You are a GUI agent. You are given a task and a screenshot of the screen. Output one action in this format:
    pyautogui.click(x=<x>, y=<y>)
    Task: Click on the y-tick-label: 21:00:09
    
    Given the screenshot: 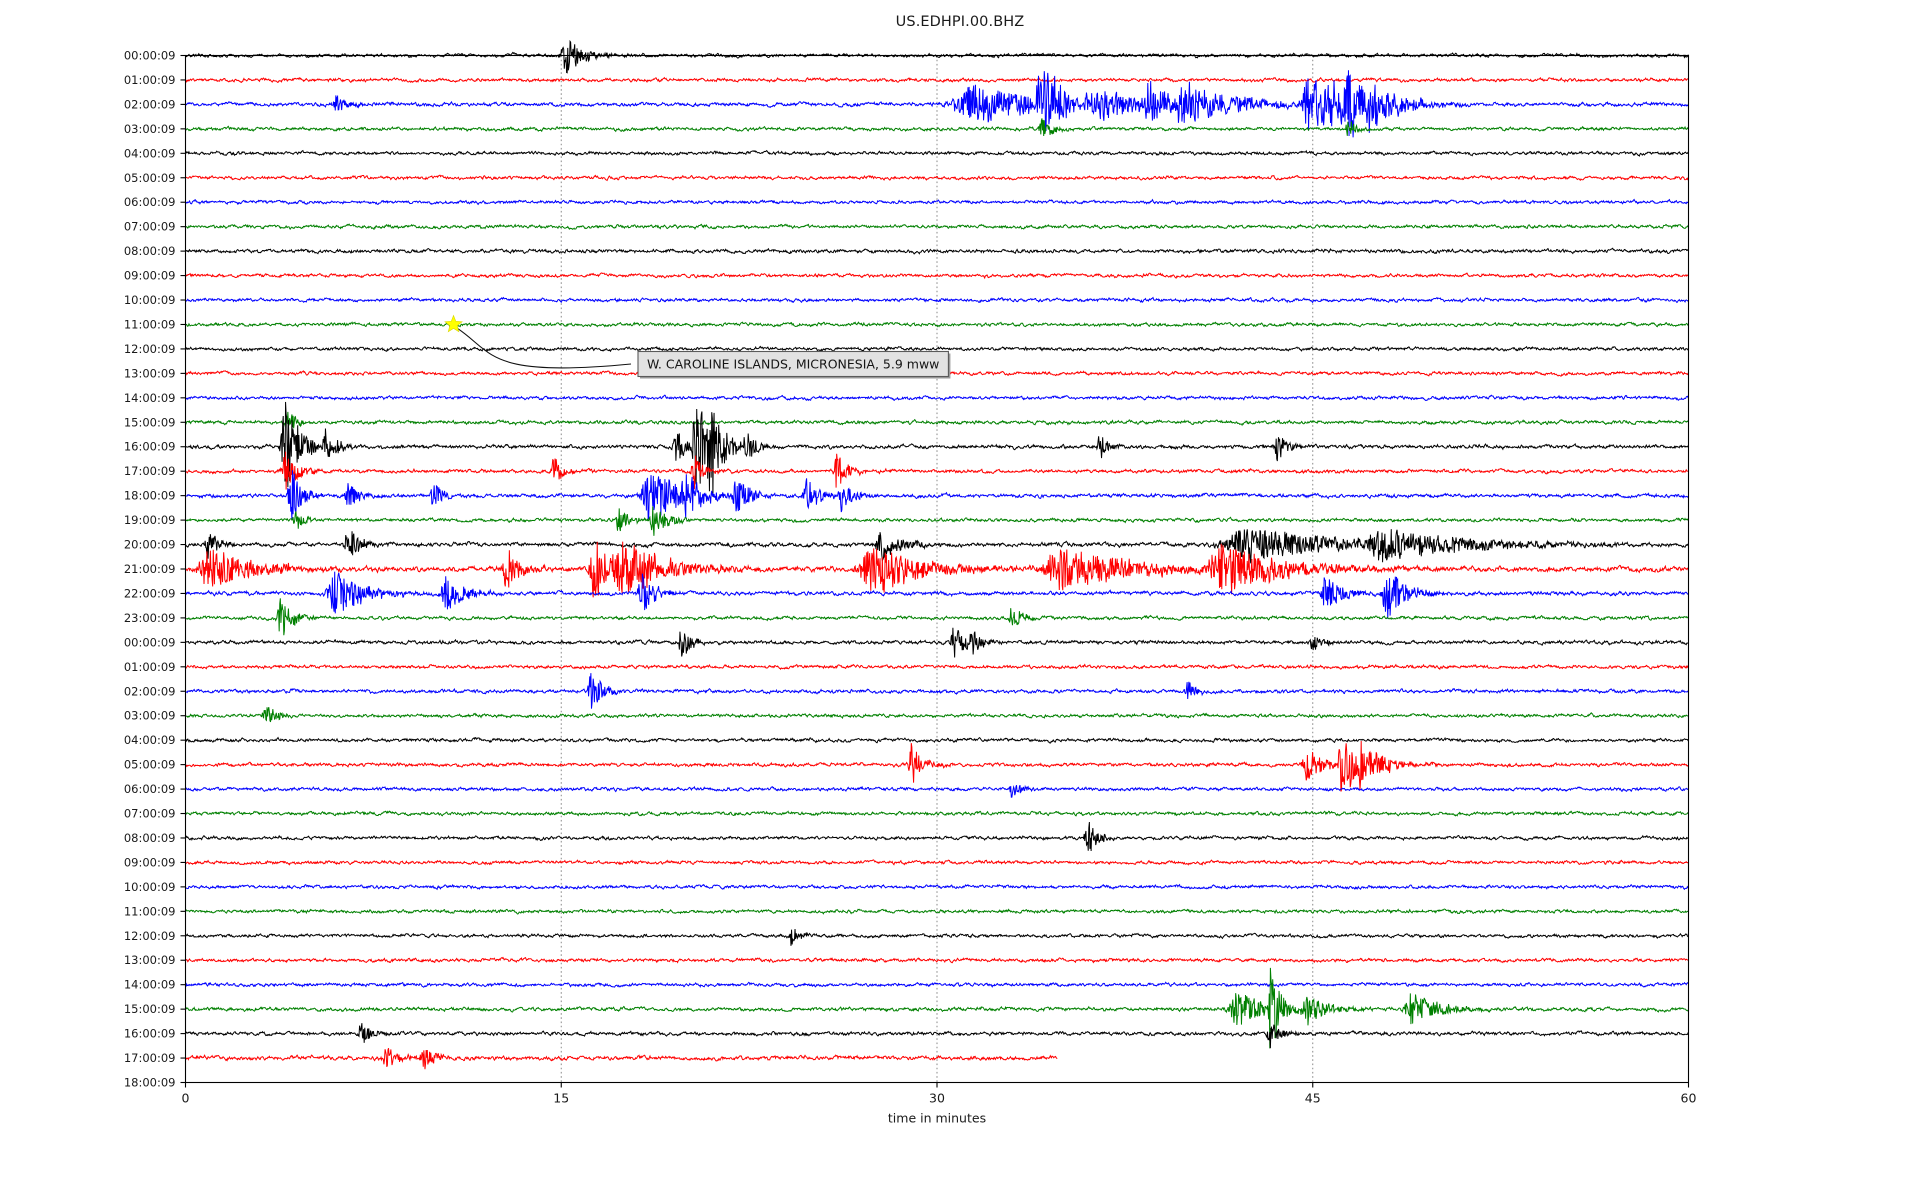 What is the action you would take?
    pyautogui.click(x=150, y=569)
    